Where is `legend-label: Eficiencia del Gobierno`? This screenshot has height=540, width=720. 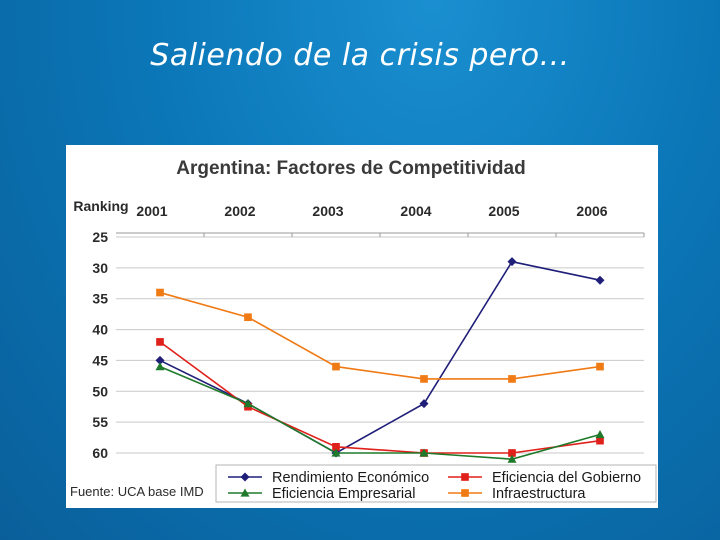 legend-label: Eficiencia del Gobierno is located at coordinates (566, 478).